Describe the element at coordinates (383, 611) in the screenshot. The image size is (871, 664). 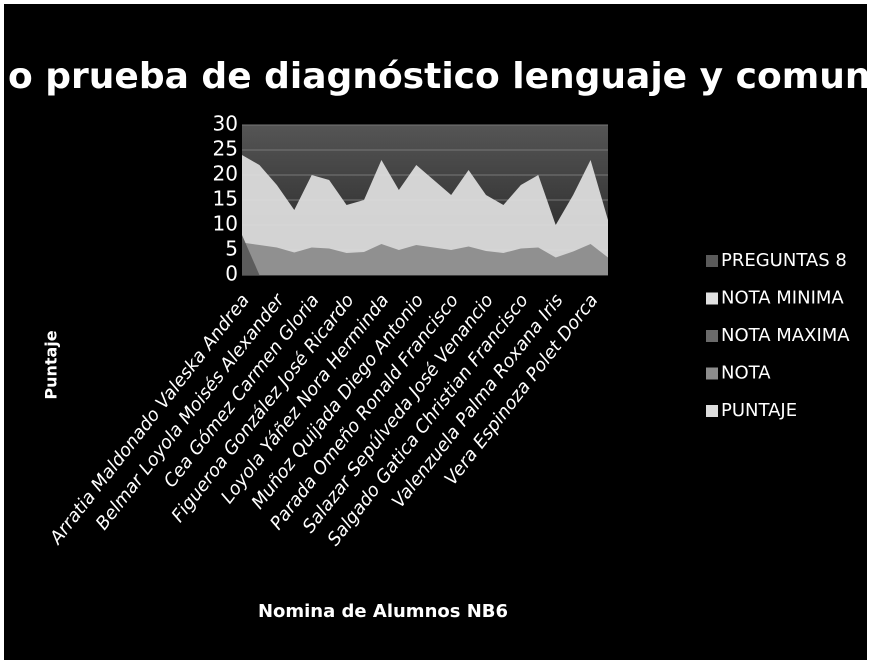
I see `x-axis-label: Nomina de Alumnos NB6` at that location.